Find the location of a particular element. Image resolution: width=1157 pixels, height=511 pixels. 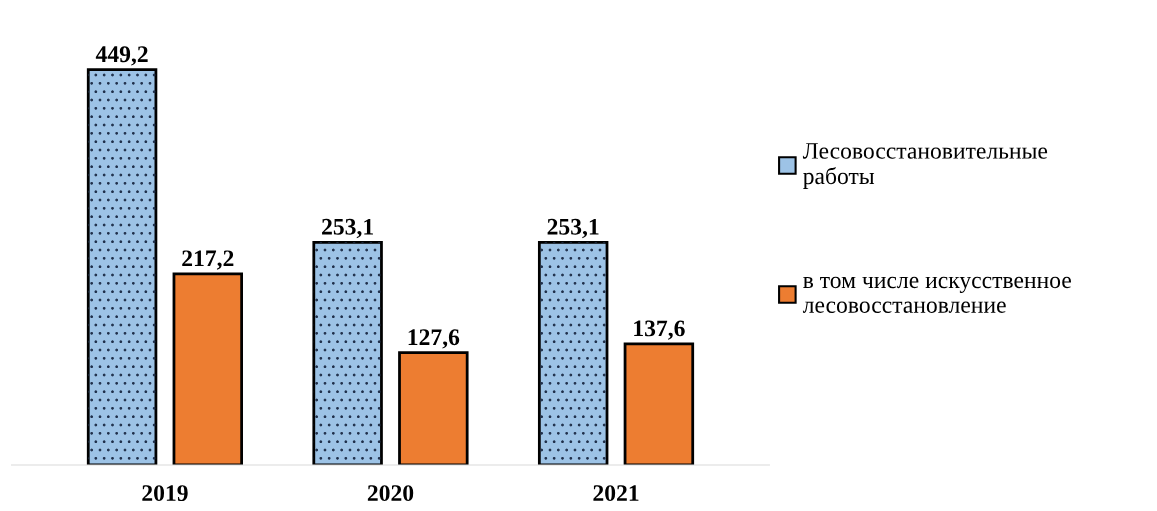

x-tick-label: 2019 is located at coordinates (165, 493).